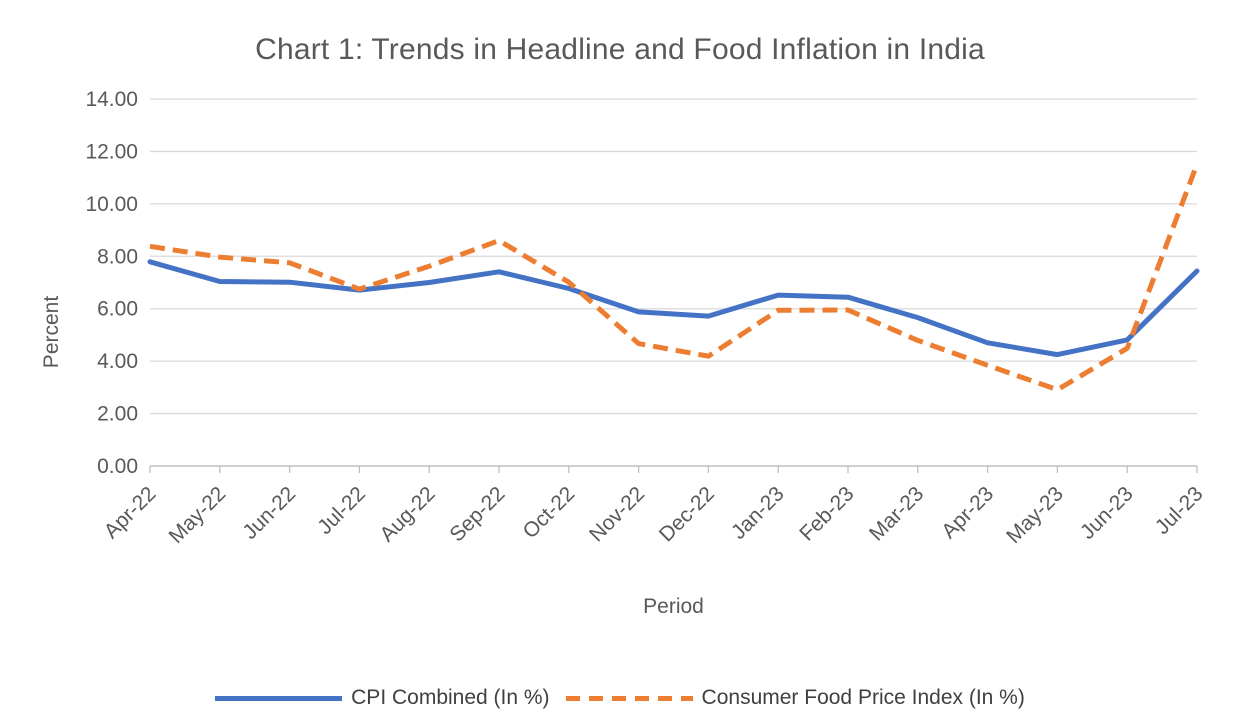 This screenshot has width=1240, height=717. Describe the element at coordinates (673, 606) in the screenshot. I see `x-axis-title: Period` at that location.